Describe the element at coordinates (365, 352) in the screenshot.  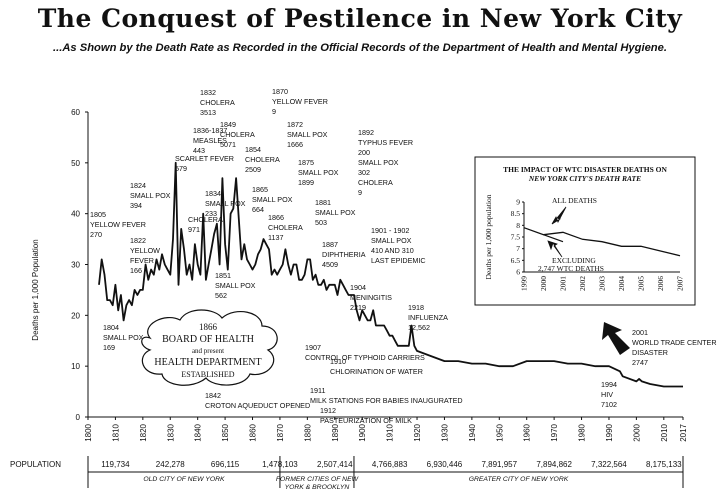
I see `annotation-label: 1907 CONTROL OF TYPHOID CARRIERS` at that location.